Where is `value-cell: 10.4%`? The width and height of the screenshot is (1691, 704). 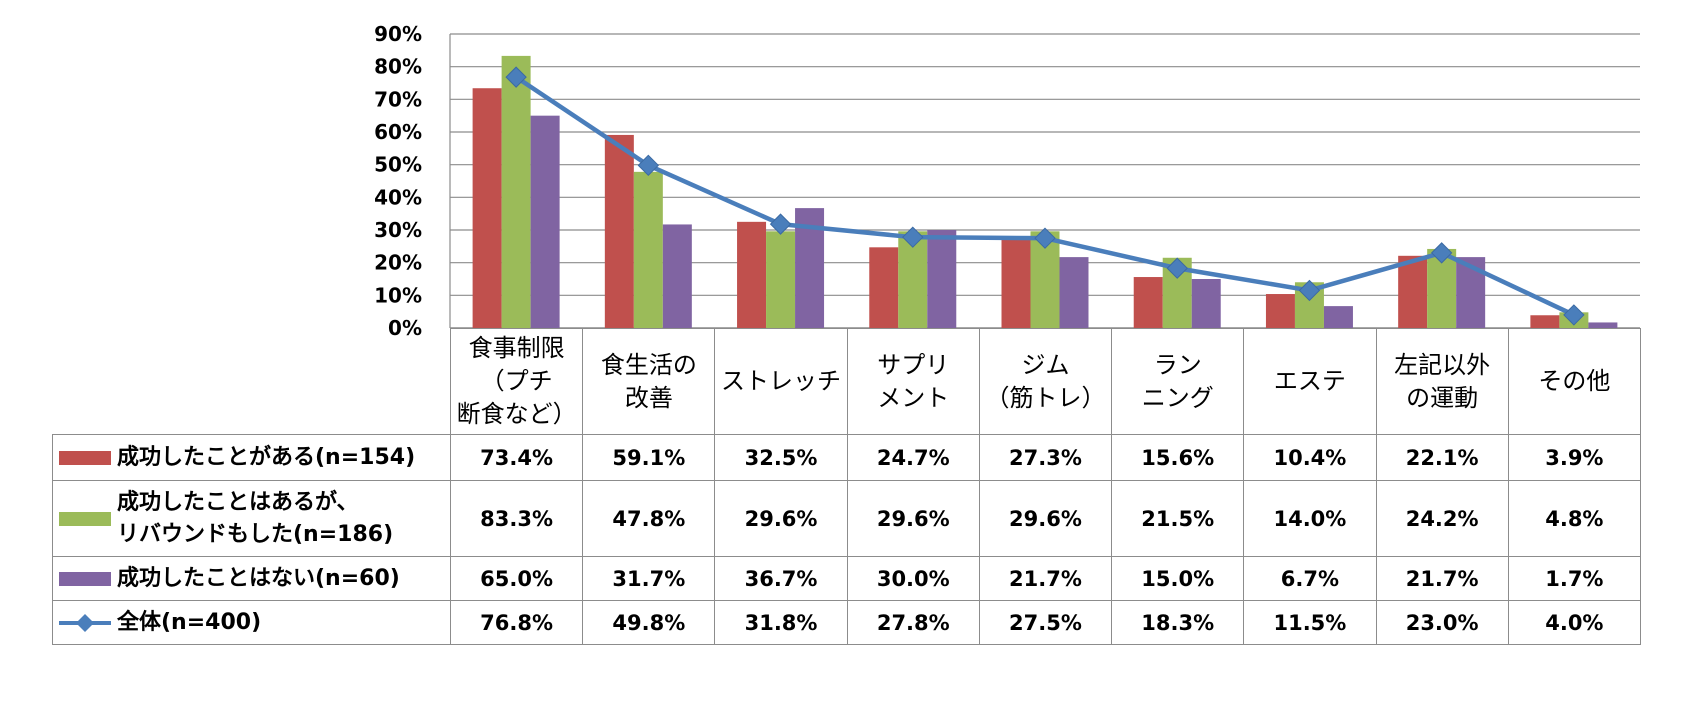
value-cell: 10.4% is located at coordinates (1310, 457).